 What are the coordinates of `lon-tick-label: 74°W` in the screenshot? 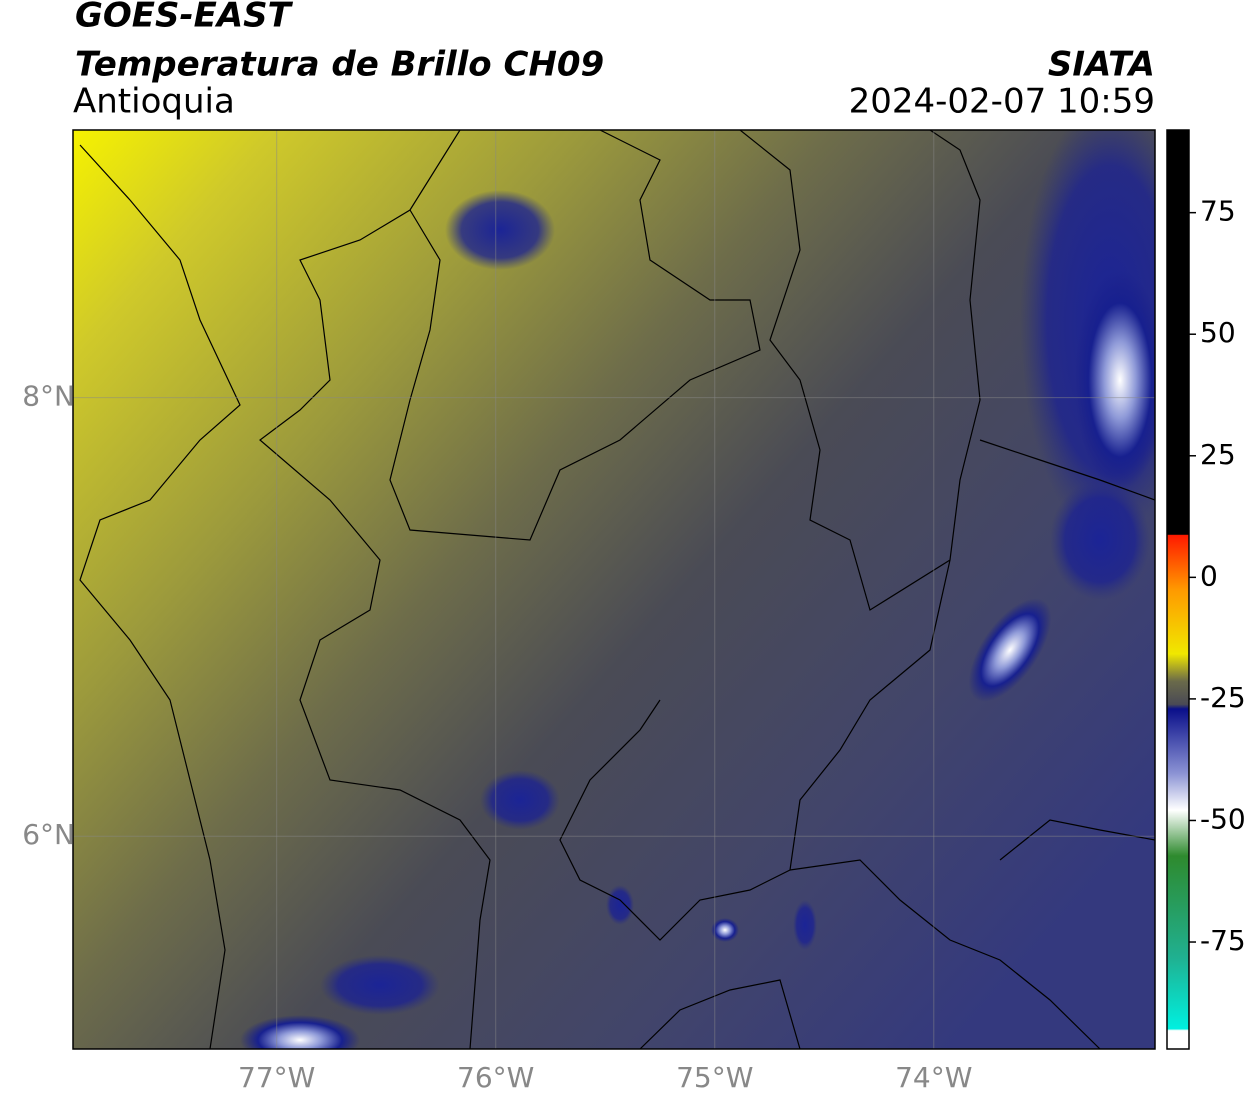 It's located at (933, 1077).